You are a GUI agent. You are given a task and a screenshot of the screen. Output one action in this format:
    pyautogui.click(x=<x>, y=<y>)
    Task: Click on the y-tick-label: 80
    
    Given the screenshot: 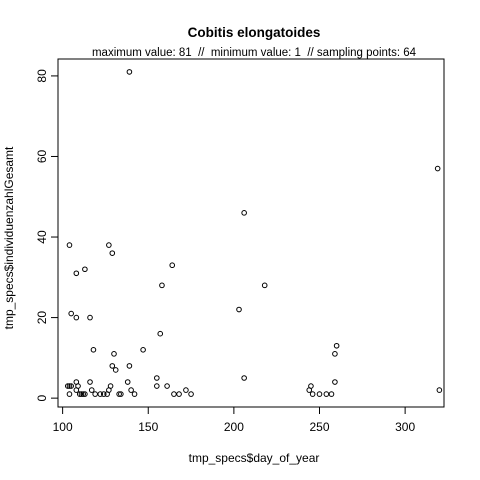 What is the action you would take?
    pyautogui.click(x=42, y=76)
    